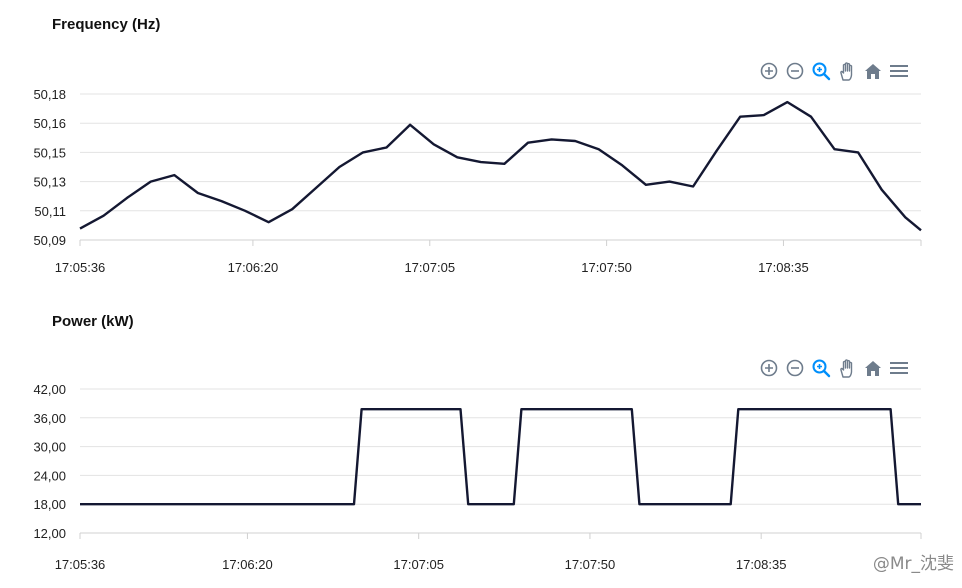 The width and height of the screenshot is (962, 588). Describe the element at coordinates (80, 267) in the screenshot. I see `frequency-x-tick-label: 17:05:36` at that location.